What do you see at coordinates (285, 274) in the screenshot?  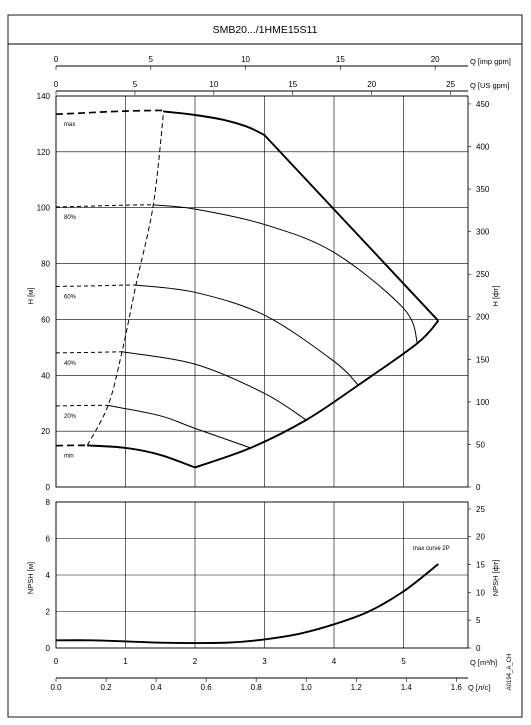 I see `curve-80%` at bounding box center [285, 274].